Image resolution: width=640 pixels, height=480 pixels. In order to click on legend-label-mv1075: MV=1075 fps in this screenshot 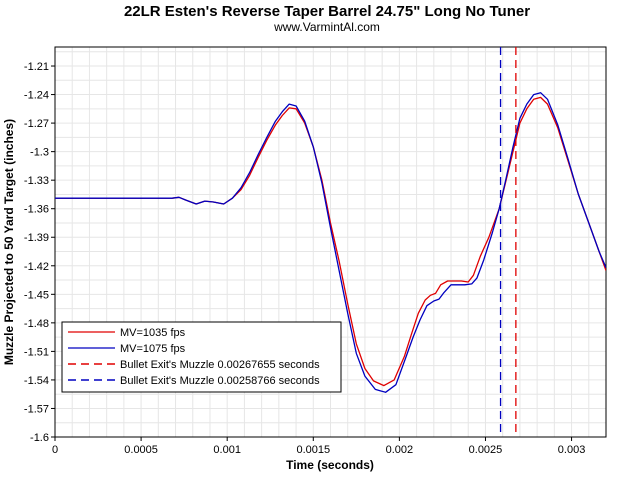, I will do `click(153, 349)`.